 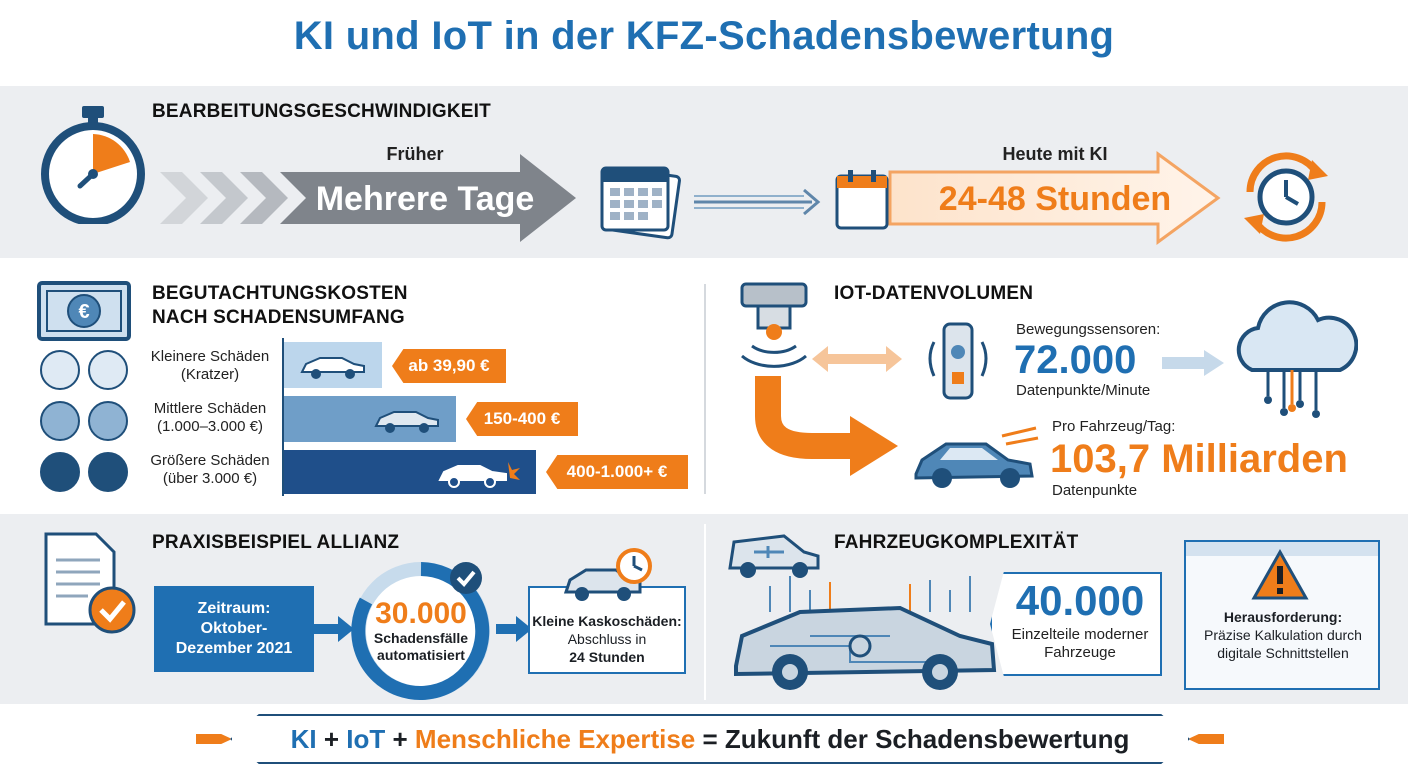 I want to click on slogan-plus-2: +, so click(x=400, y=738).